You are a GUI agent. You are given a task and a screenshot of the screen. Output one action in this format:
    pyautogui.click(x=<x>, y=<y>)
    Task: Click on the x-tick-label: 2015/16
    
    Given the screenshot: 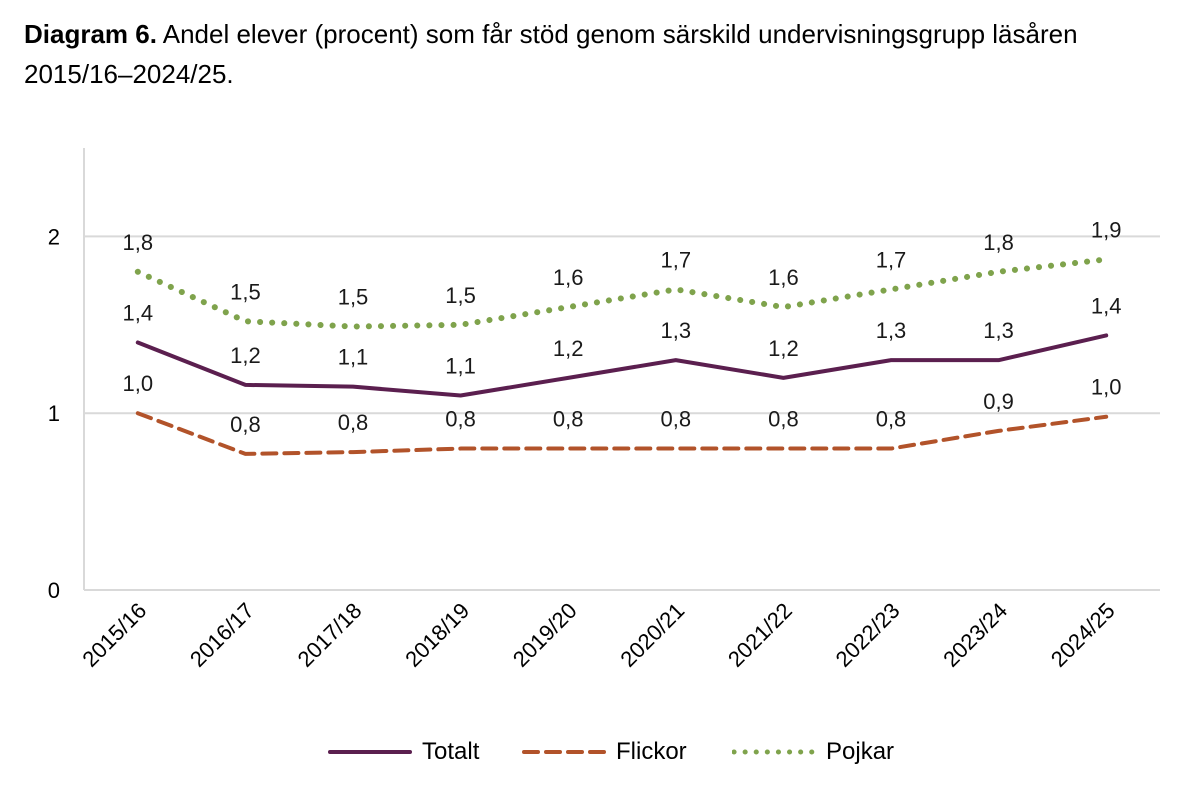 What is the action you would take?
    pyautogui.click(x=114, y=635)
    